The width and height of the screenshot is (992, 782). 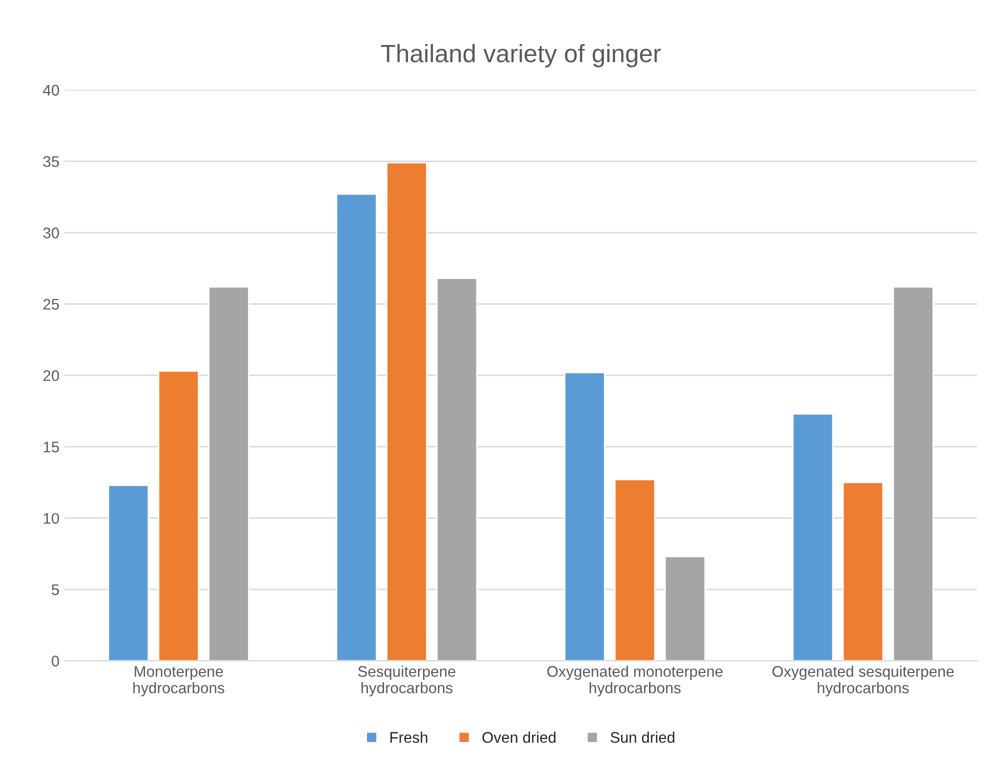 I want to click on x-tick-label: Oxygenated sesquiterpene hydrocarbons, so click(x=863, y=681).